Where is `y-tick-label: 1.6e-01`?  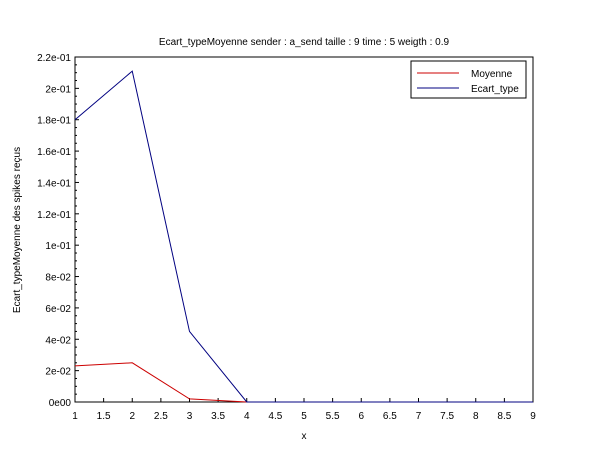 y-tick-label: 1.6e-01 is located at coordinates (54, 152).